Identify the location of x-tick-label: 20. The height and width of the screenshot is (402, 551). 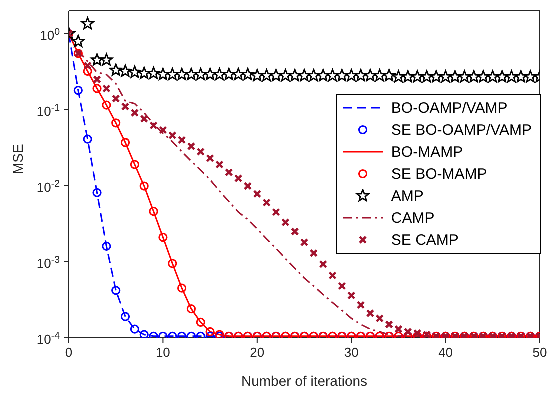
(257, 352).